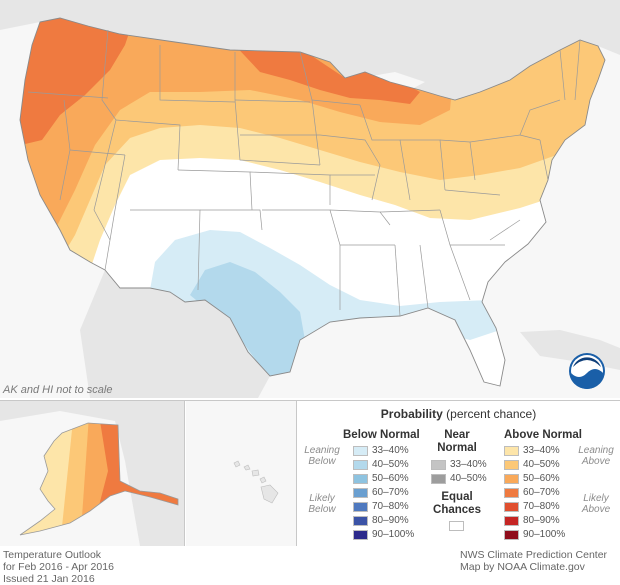 Image resolution: width=620 pixels, height=585 pixels. I want to click on below-normal-heading: Below Normal, so click(381, 435).